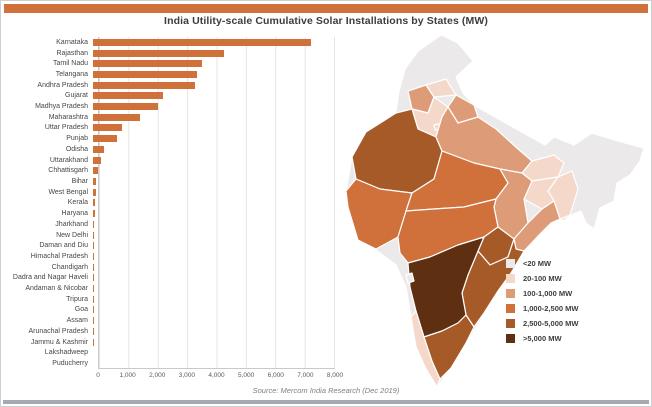  Describe the element at coordinates (68, 160) in the screenshot. I see `state-label: Uttarakhand` at that location.